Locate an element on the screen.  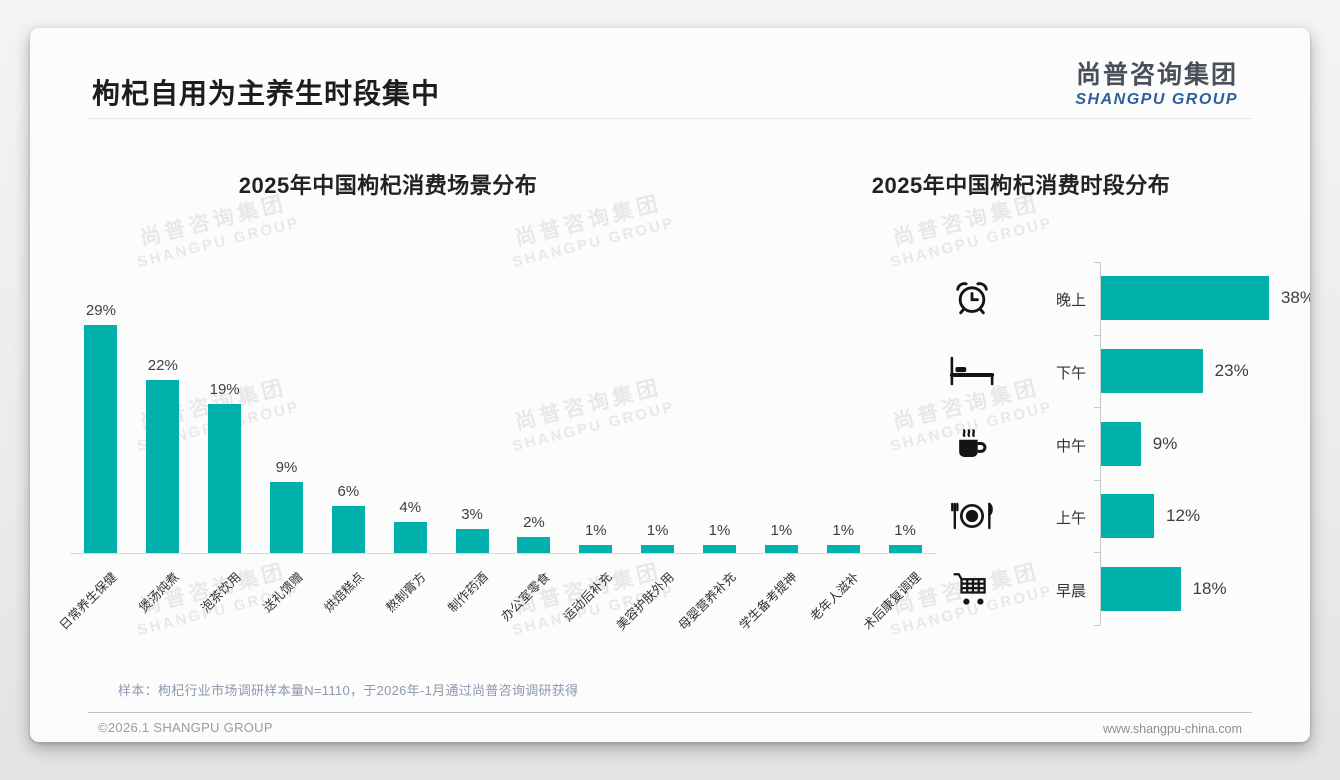
time-label: 下午 is located at coordinates (1070, 373).